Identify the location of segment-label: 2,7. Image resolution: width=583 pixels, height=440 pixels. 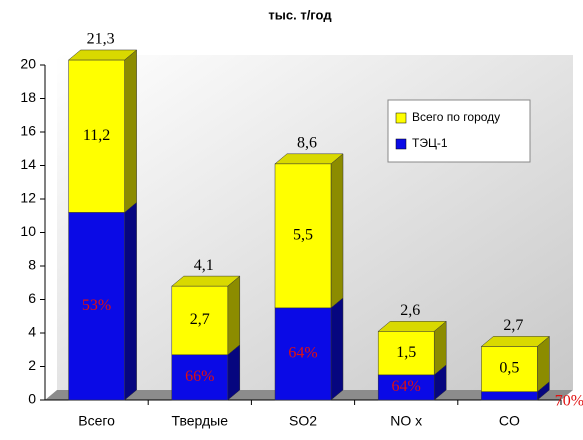
(200, 319).